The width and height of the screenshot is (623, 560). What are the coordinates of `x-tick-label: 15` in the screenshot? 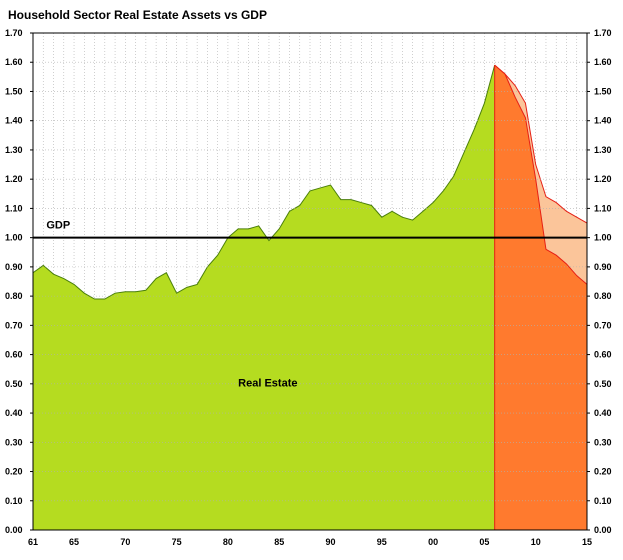 It's located at (587, 542).